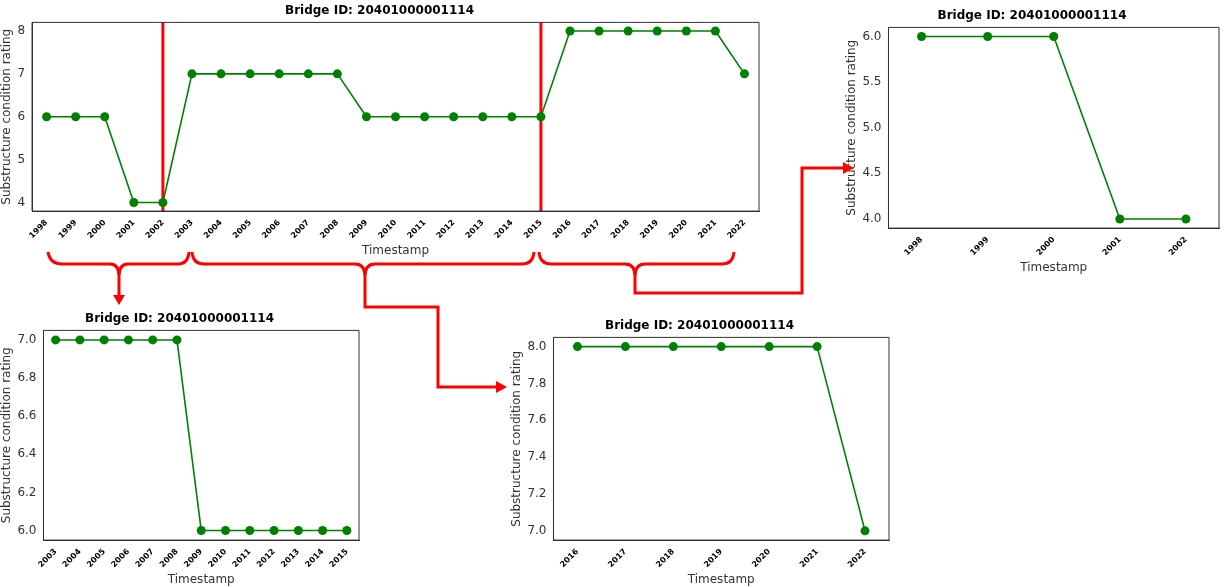 The image size is (1225, 587). What do you see at coordinates (27, 453) in the screenshot?
I see `y-tick-label: 6.4` at bounding box center [27, 453].